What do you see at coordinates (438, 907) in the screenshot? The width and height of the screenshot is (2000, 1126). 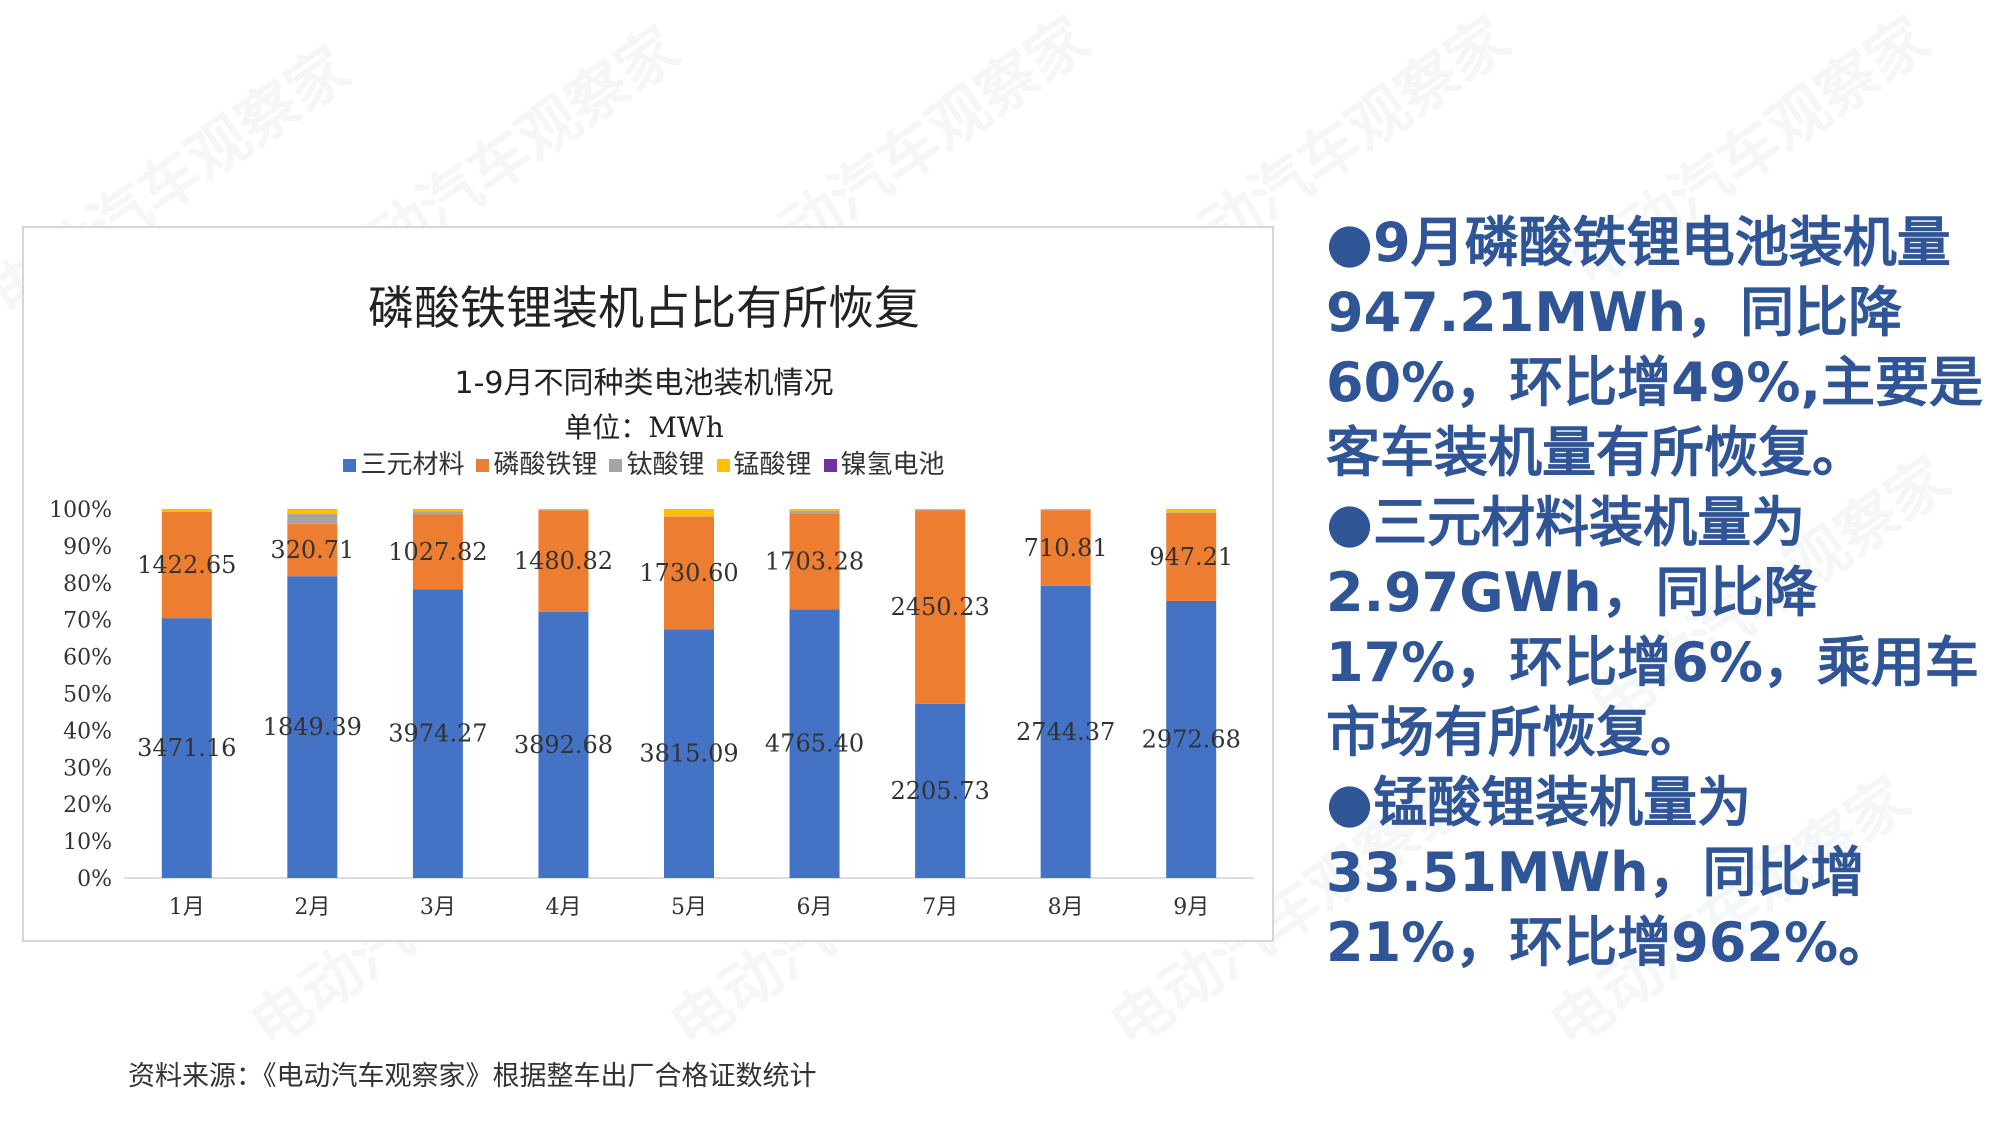 I see `x-tick-label: 3月` at bounding box center [438, 907].